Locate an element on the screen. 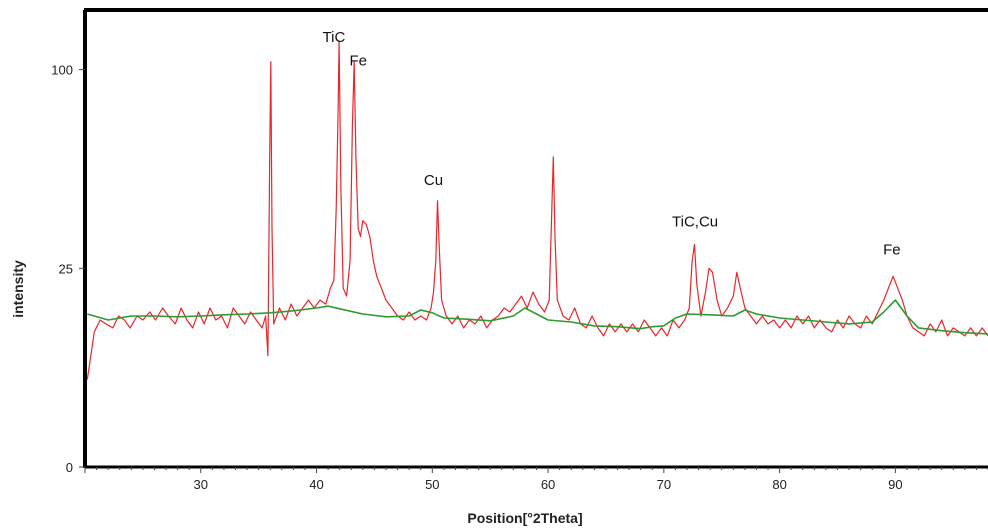  y-tick-label: 0 is located at coordinates (69, 467).